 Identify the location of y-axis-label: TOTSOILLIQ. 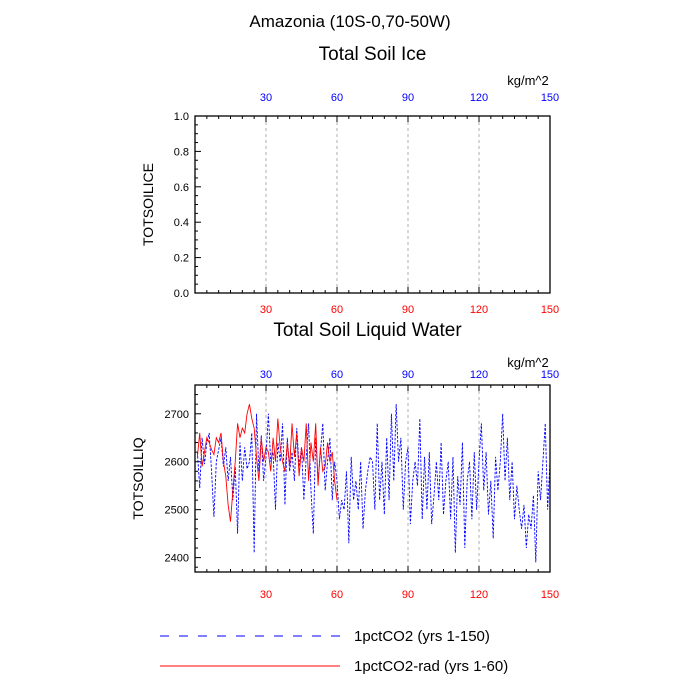
(138, 478).